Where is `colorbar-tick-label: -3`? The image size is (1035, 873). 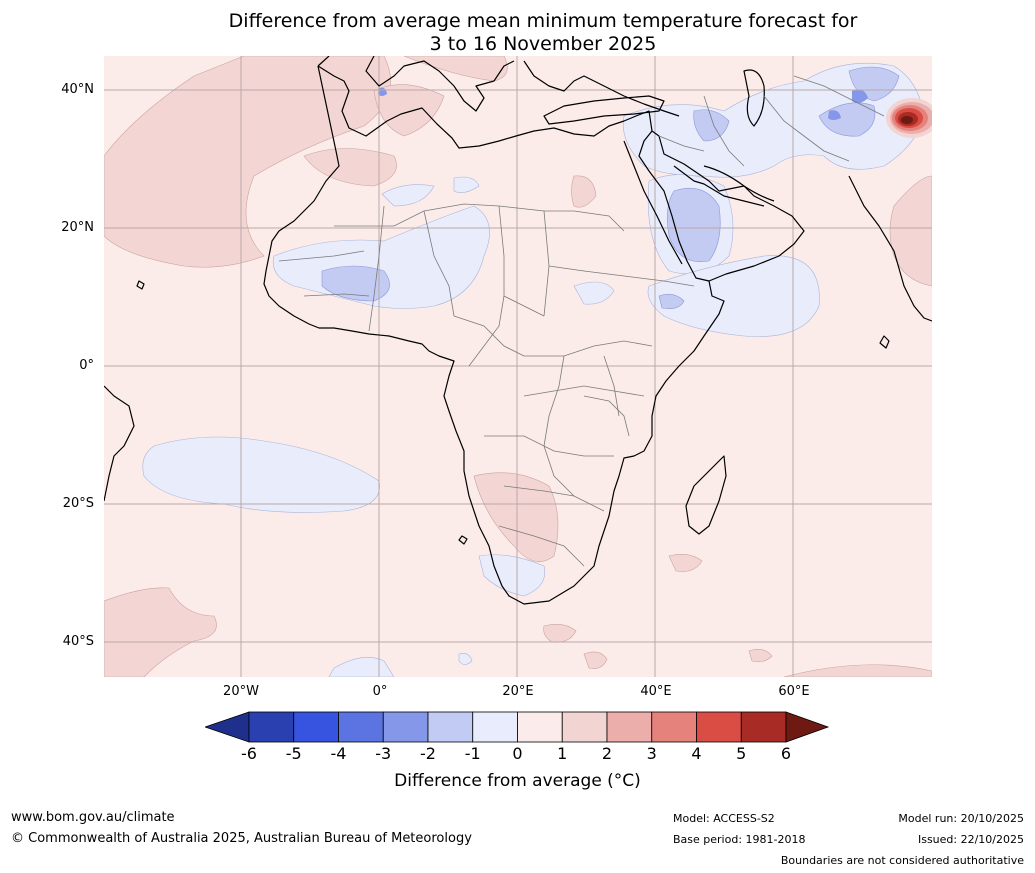
colorbar-tick-label: -3 is located at coordinates (383, 753).